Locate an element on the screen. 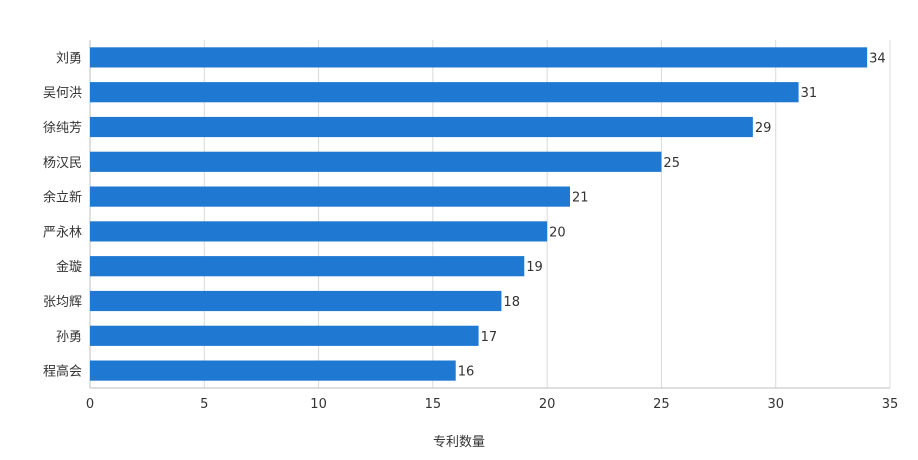  x-tick-label: 30 is located at coordinates (775, 404).